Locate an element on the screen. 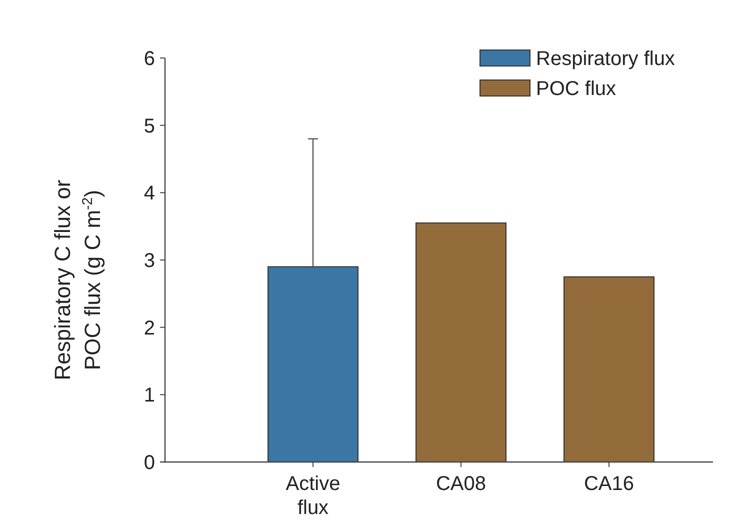 The width and height of the screenshot is (747, 526). y-tick-label: 6 is located at coordinates (149, 59).